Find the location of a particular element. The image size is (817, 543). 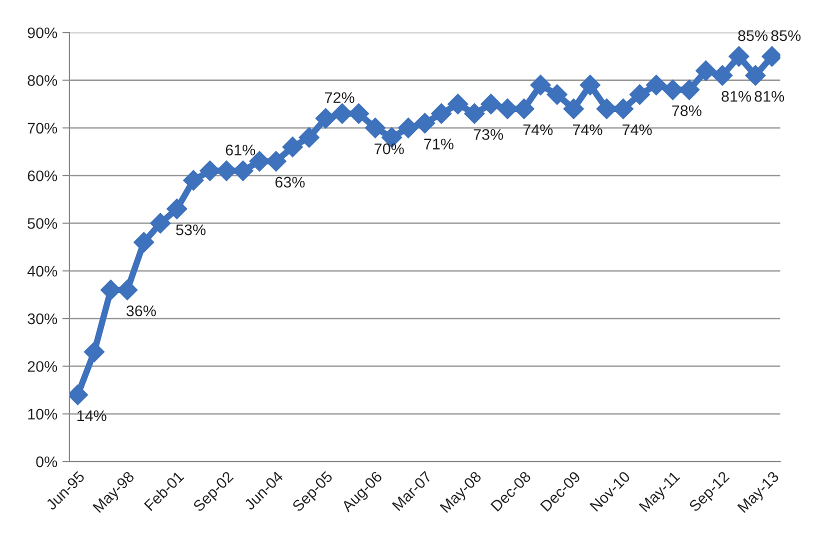

data-label: 70% is located at coordinates (389, 148).